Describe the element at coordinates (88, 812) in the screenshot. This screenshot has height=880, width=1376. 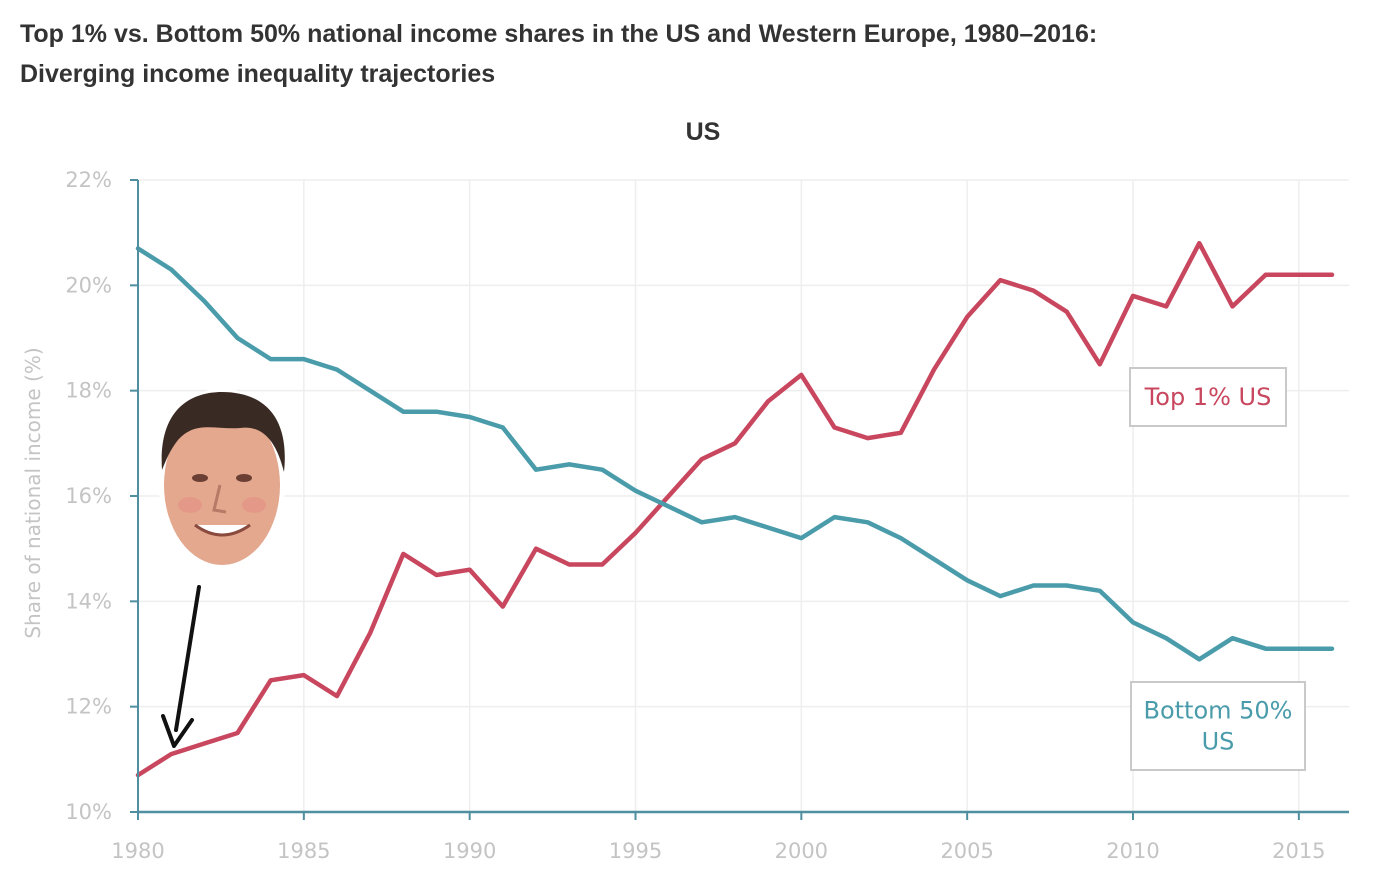
I see `y-tick-label: 10%` at that location.